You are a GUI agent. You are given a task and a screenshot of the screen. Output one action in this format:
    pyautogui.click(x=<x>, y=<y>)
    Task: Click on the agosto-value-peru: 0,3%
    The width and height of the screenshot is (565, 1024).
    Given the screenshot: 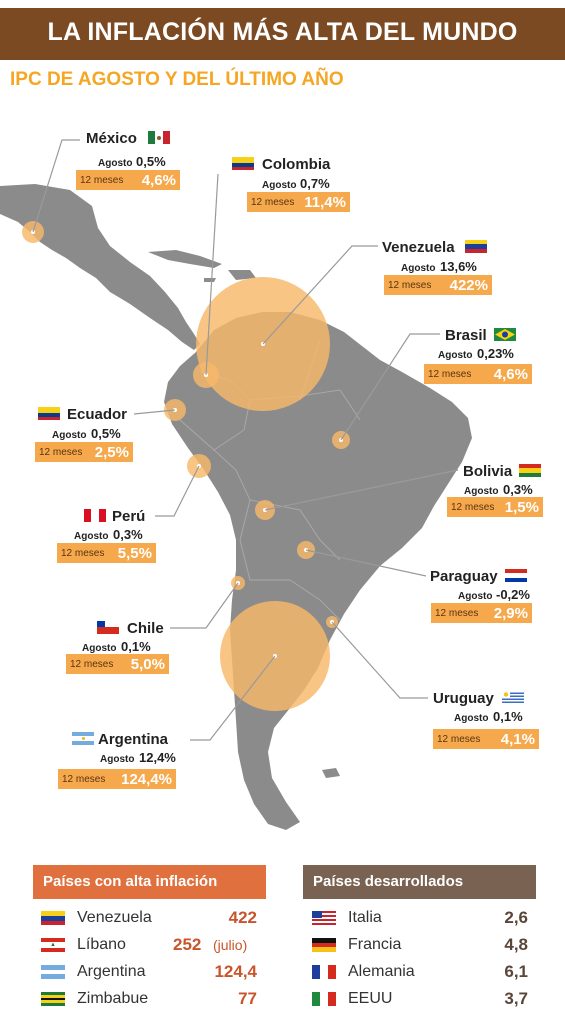 What is the action you would take?
    pyautogui.click(x=128, y=534)
    